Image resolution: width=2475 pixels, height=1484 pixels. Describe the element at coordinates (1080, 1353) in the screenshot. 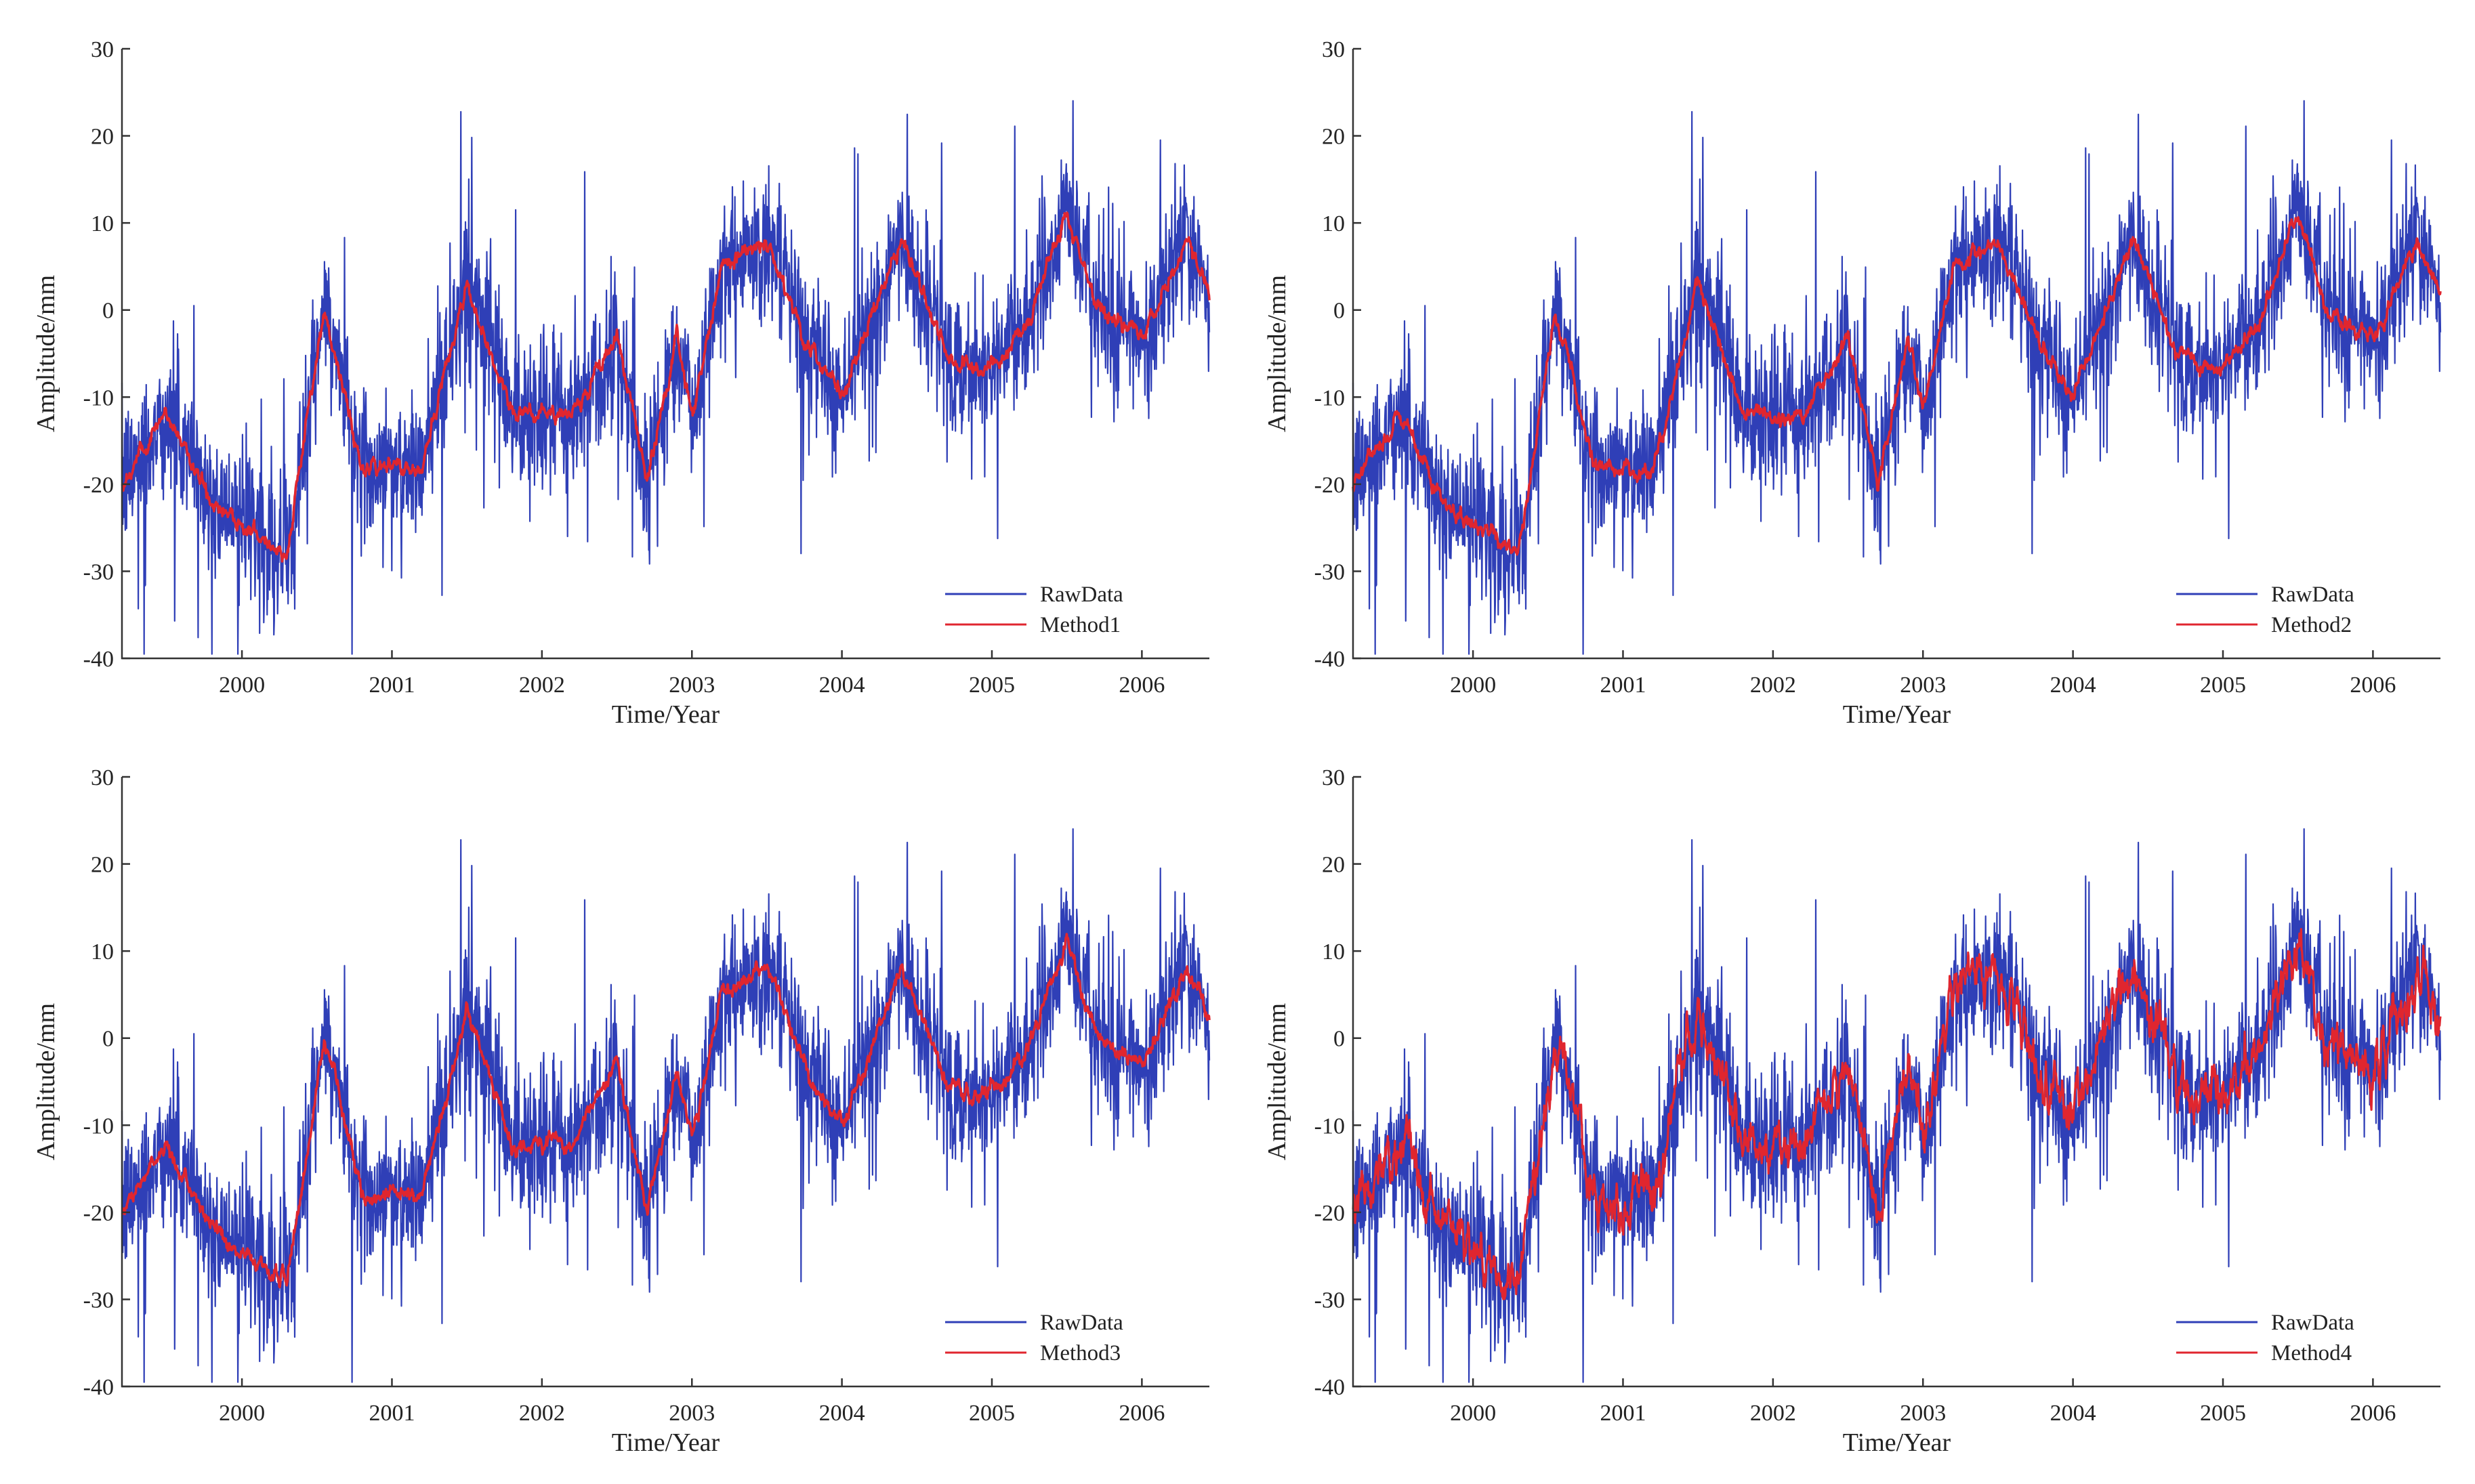

I see `legend-label-method3: Method3` at that location.